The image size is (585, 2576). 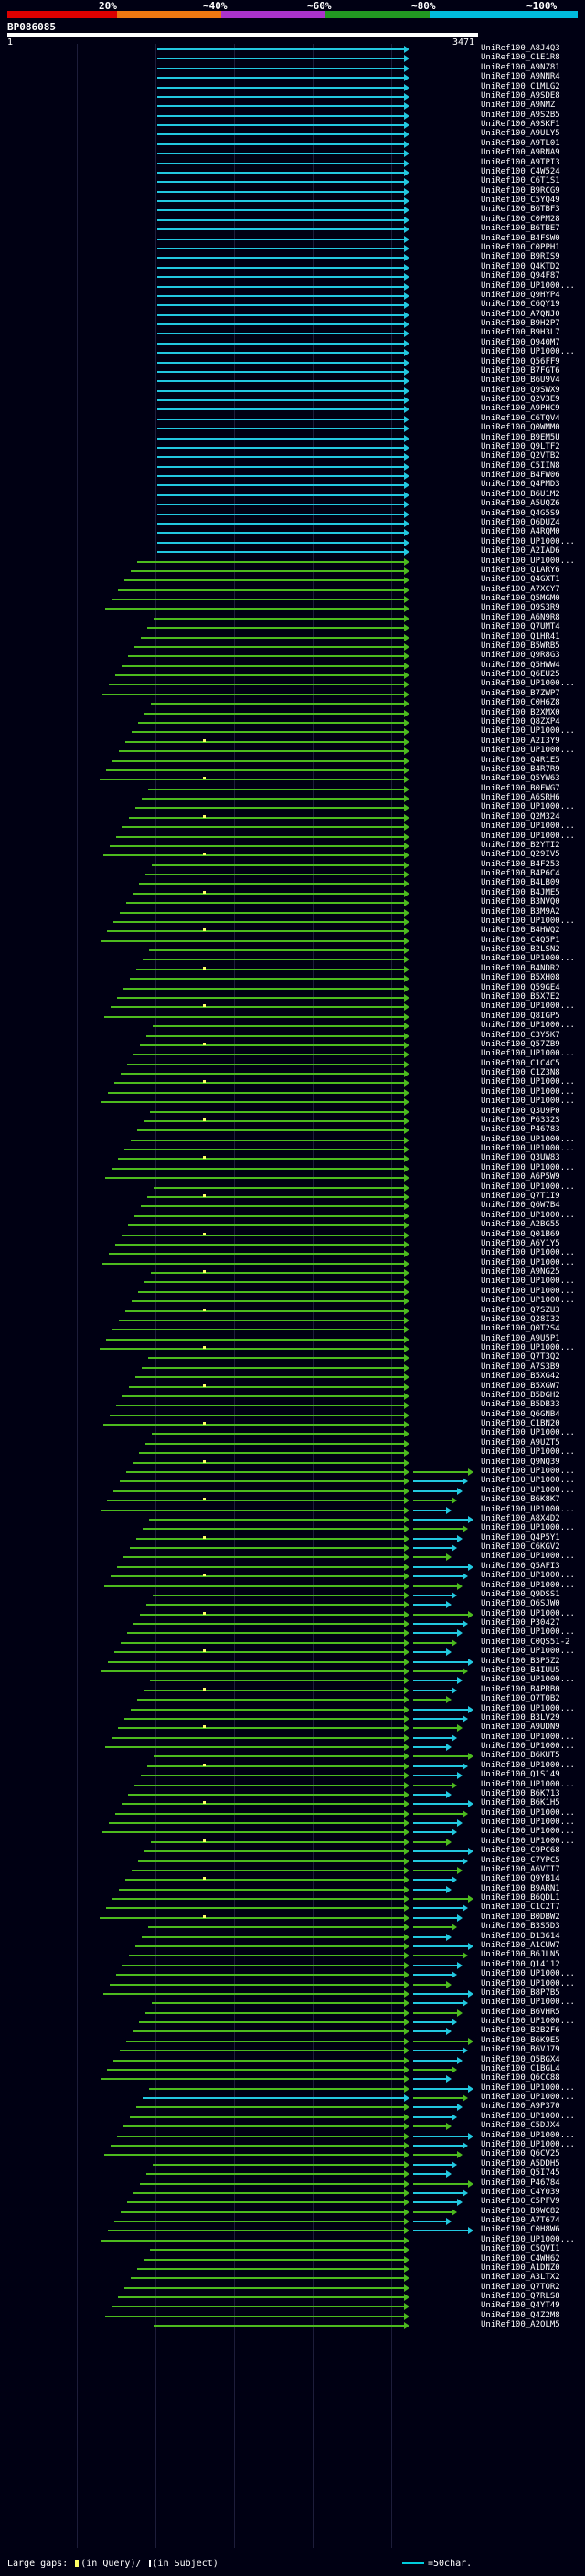 I want to click on hit-link: UniRef100_P30427, so click(x=520, y=1623).